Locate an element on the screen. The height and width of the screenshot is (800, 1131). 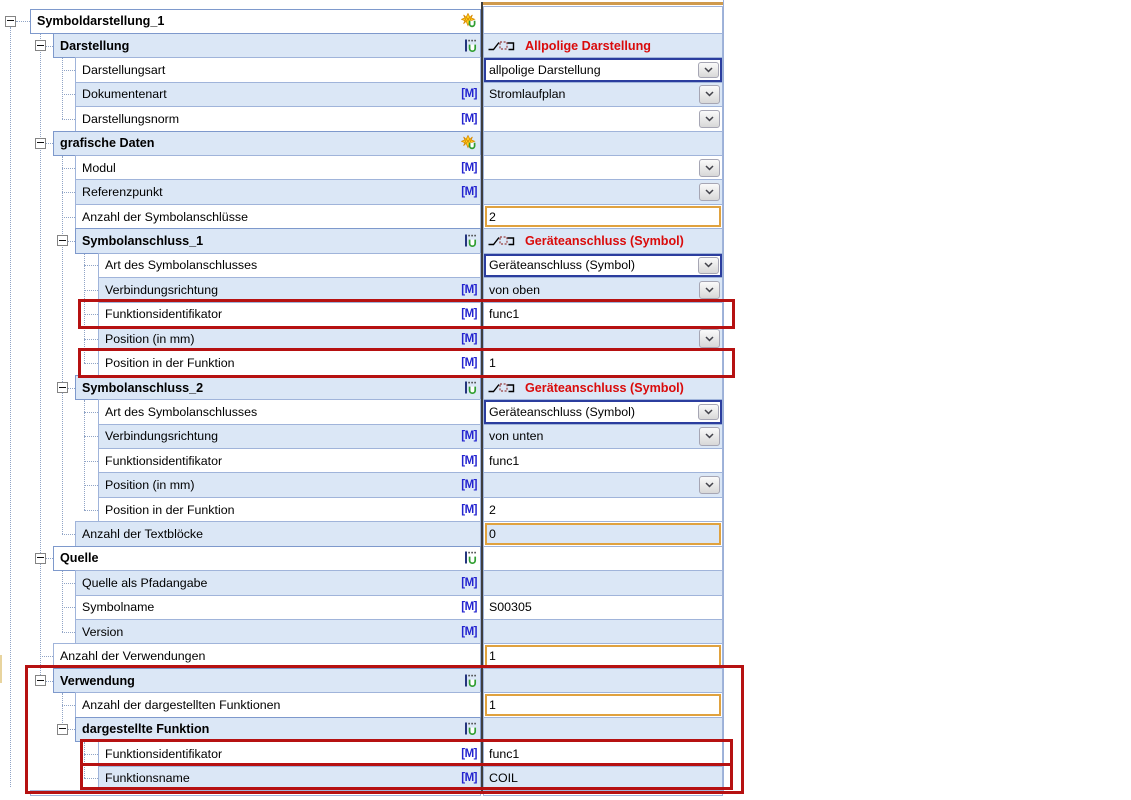
value-verbindungsrichtung-11: von oben is located at coordinates (603, 290).